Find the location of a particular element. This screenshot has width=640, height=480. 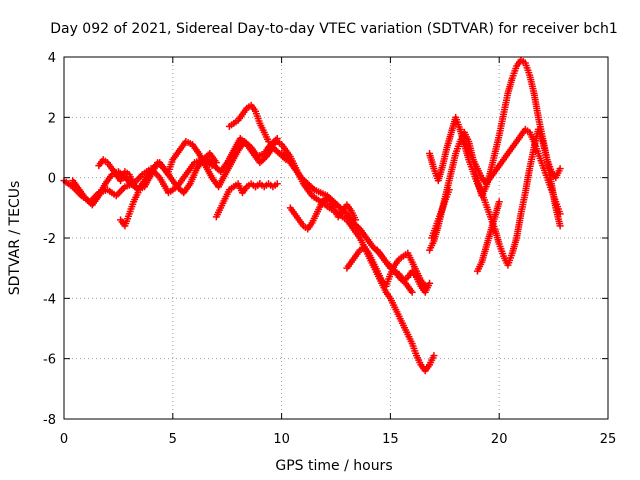

y-tick-label: -6 is located at coordinates (49, 360).